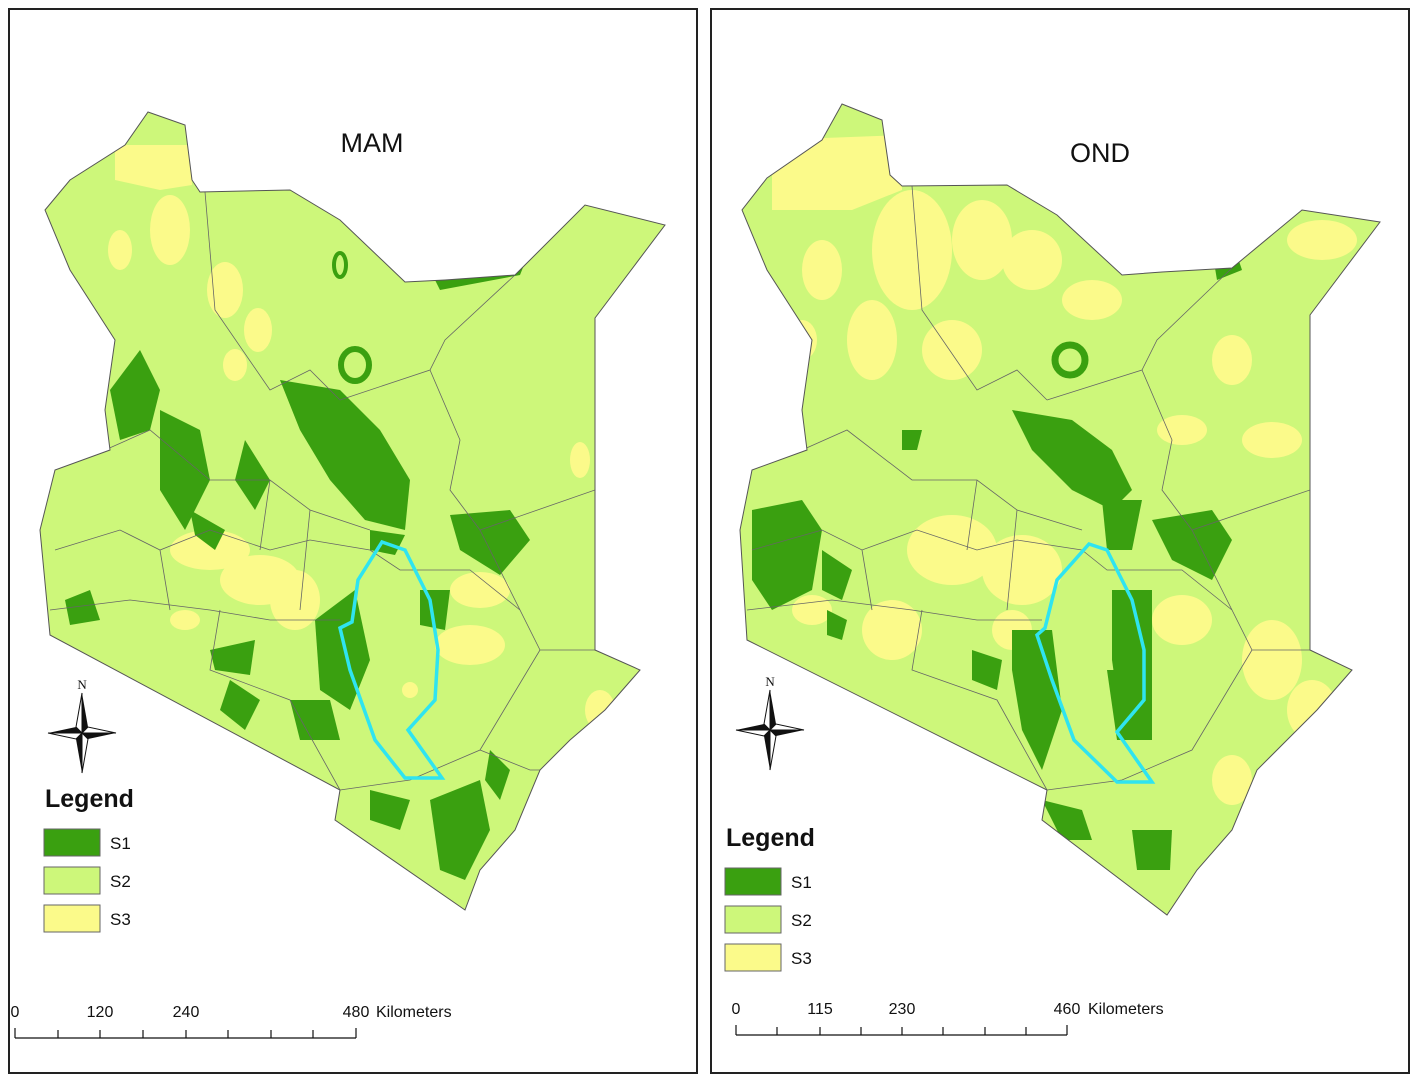 The image size is (1418, 1081). I want to click on scale-tick-2: 230, so click(902, 1009).